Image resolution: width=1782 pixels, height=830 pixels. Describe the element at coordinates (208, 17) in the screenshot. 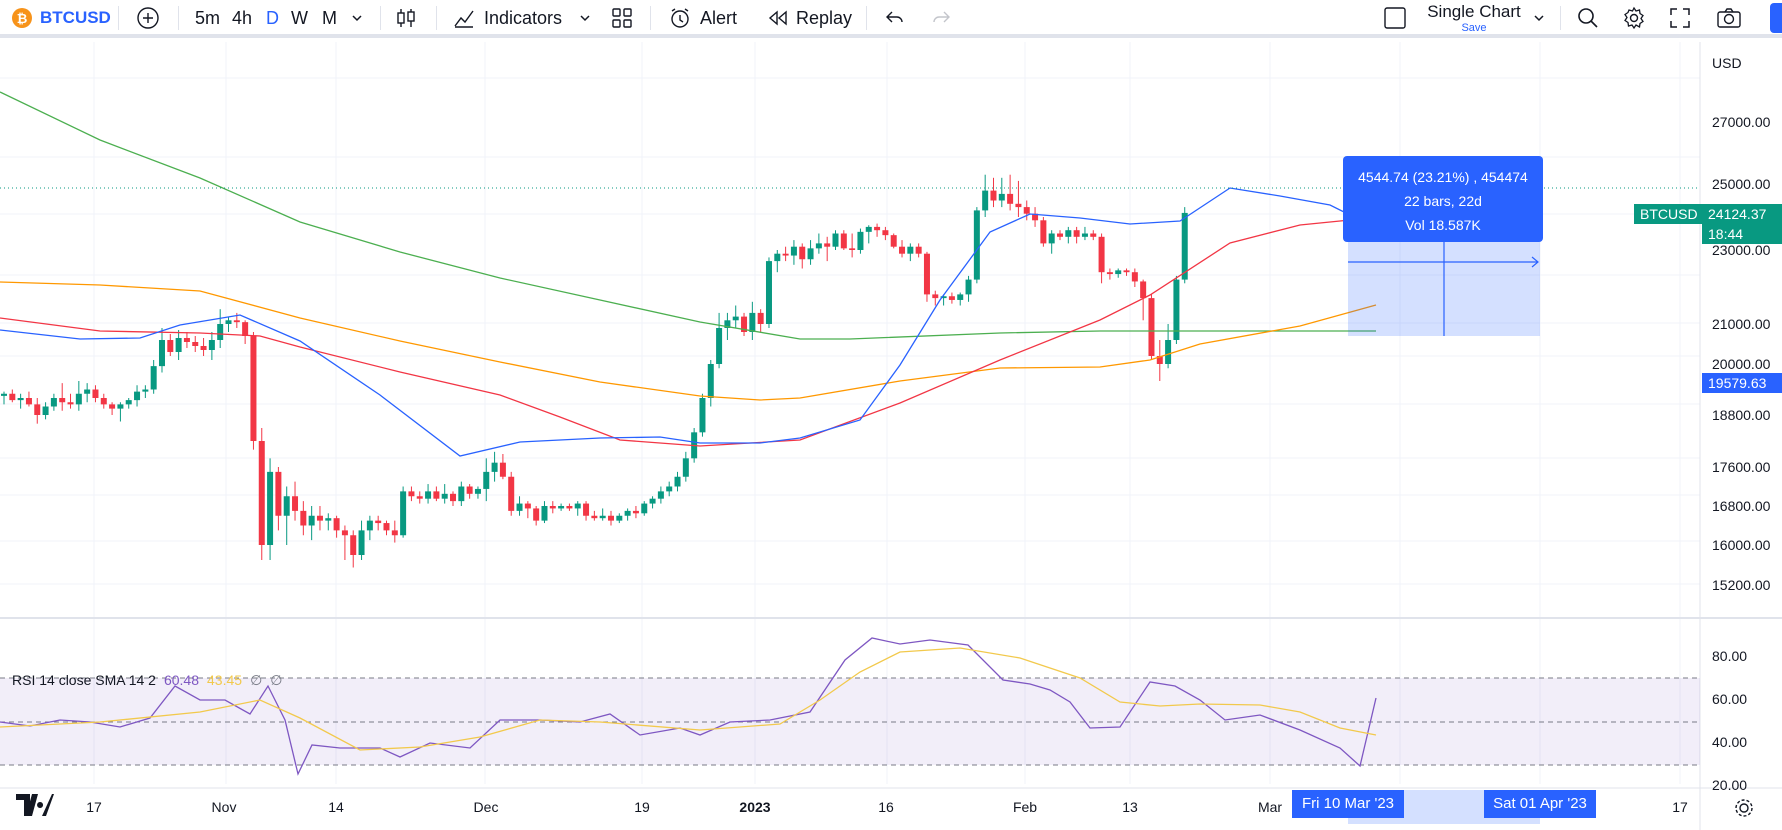

I see `interval-5m: 5m` at that location.